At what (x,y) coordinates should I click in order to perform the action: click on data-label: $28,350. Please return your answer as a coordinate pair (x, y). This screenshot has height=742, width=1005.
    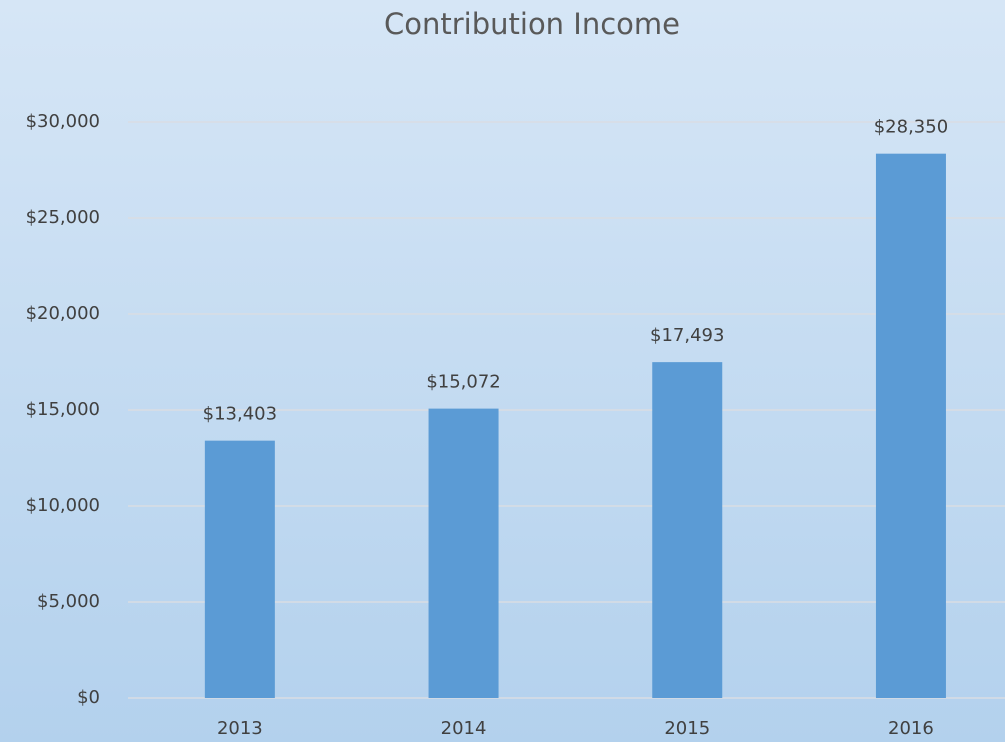
    Looking at the image, I should click on (911, 127).